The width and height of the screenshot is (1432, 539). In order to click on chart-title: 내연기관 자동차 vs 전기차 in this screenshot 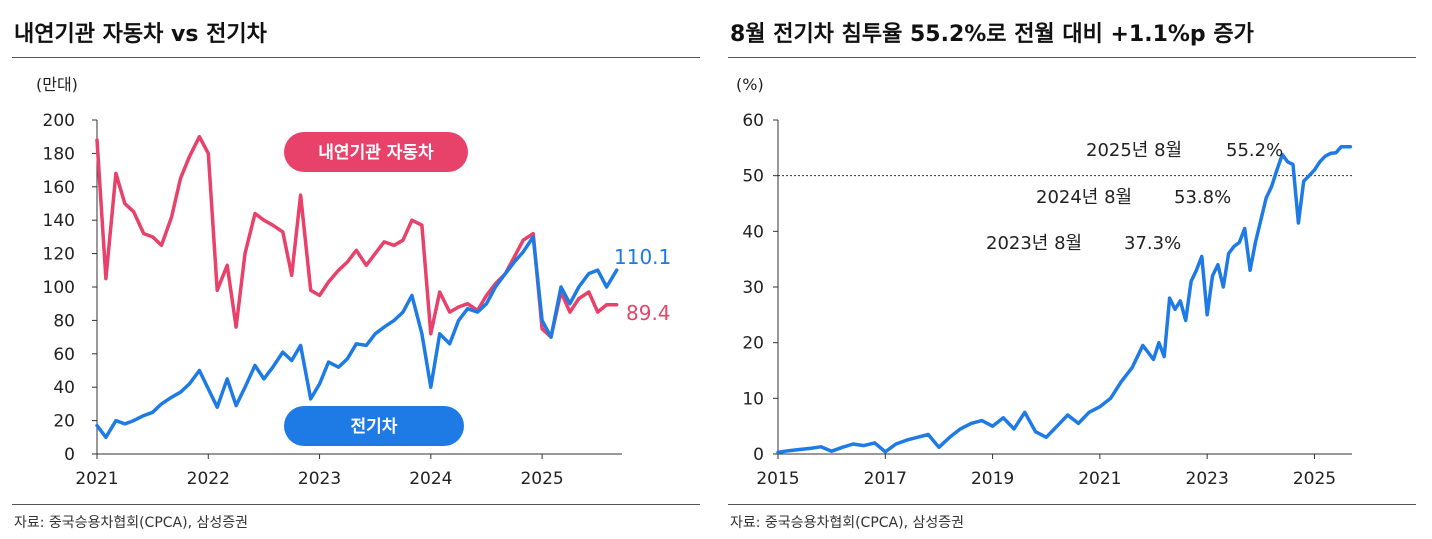, I will do `click(140, 34)`.